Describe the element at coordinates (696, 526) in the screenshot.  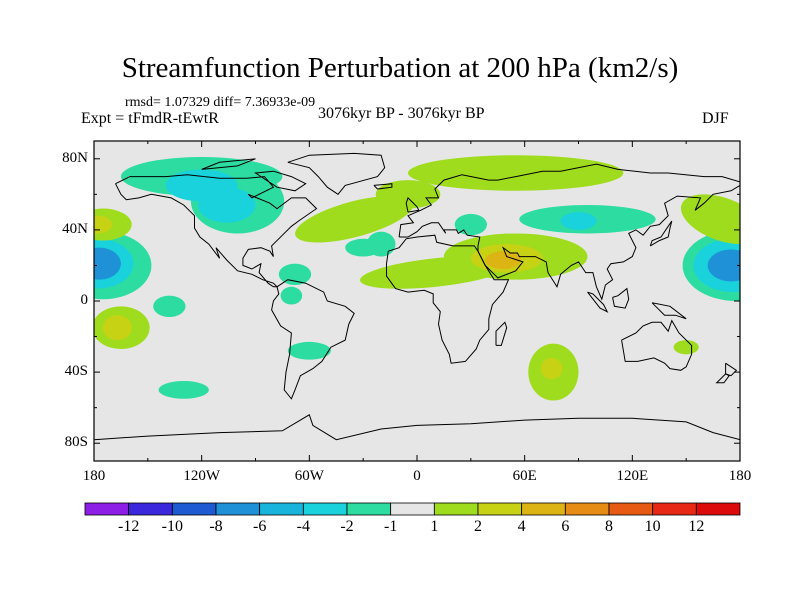
I see `colorbar-label: 12` at that location.